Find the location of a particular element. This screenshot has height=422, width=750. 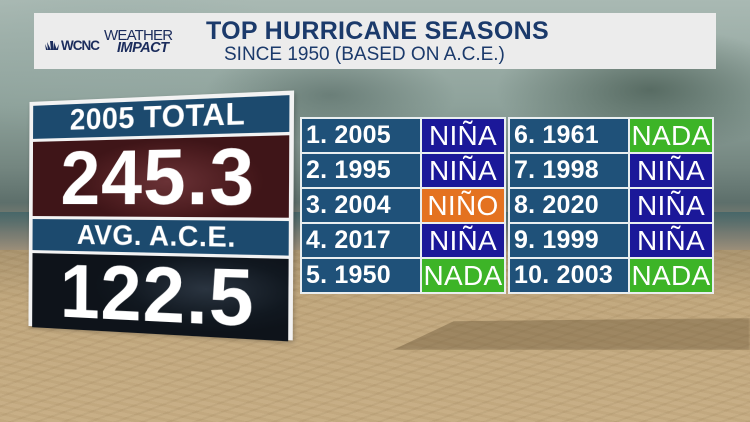

enso-cell: NIÑO is located at coordinates (463, 205).